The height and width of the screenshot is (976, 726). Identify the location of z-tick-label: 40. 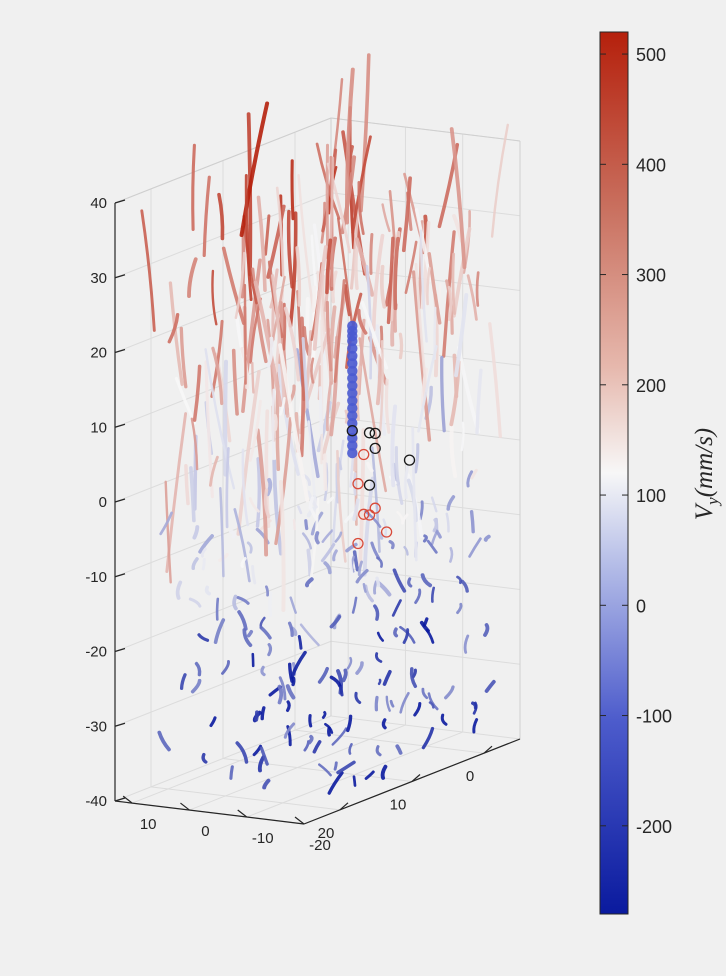
(98, 203).